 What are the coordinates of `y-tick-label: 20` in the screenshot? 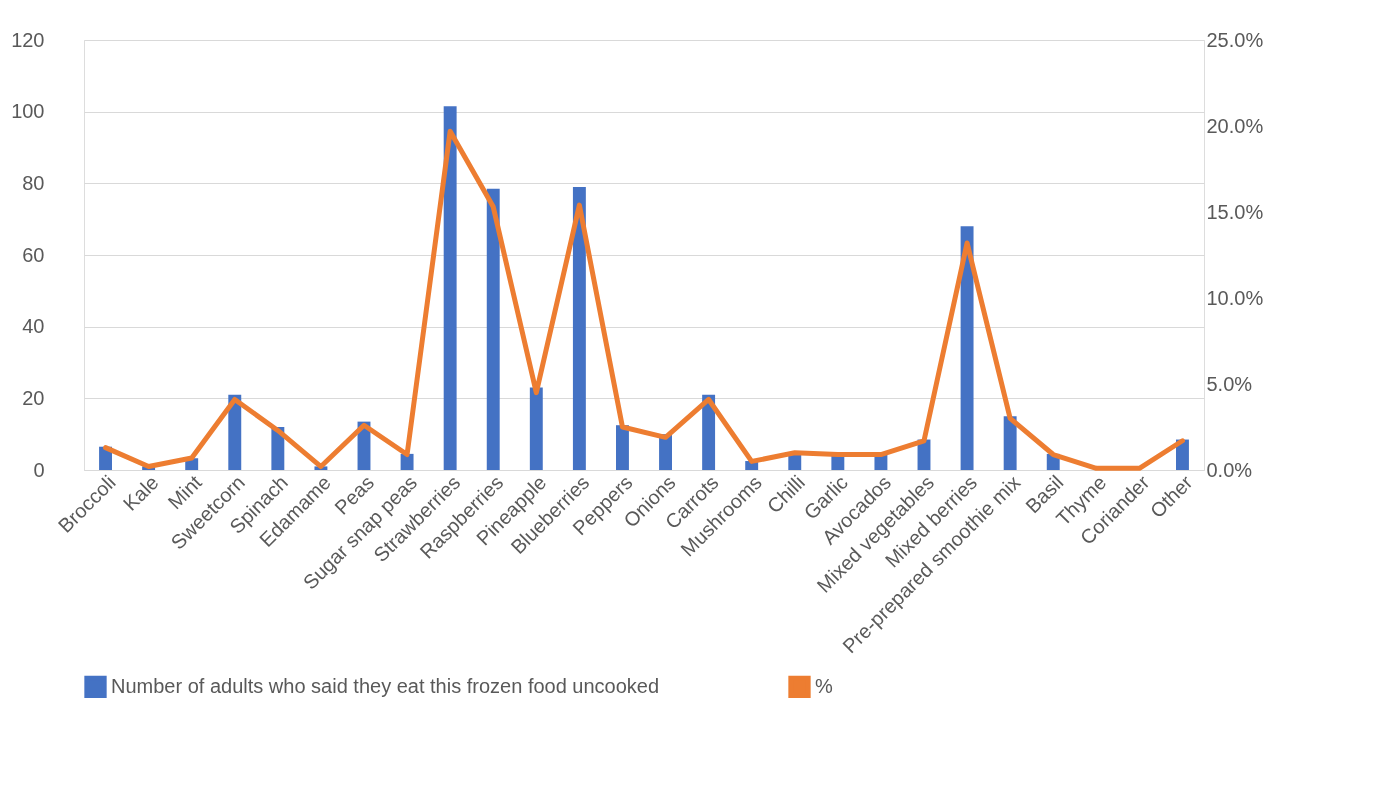 It's located at (33, 397).